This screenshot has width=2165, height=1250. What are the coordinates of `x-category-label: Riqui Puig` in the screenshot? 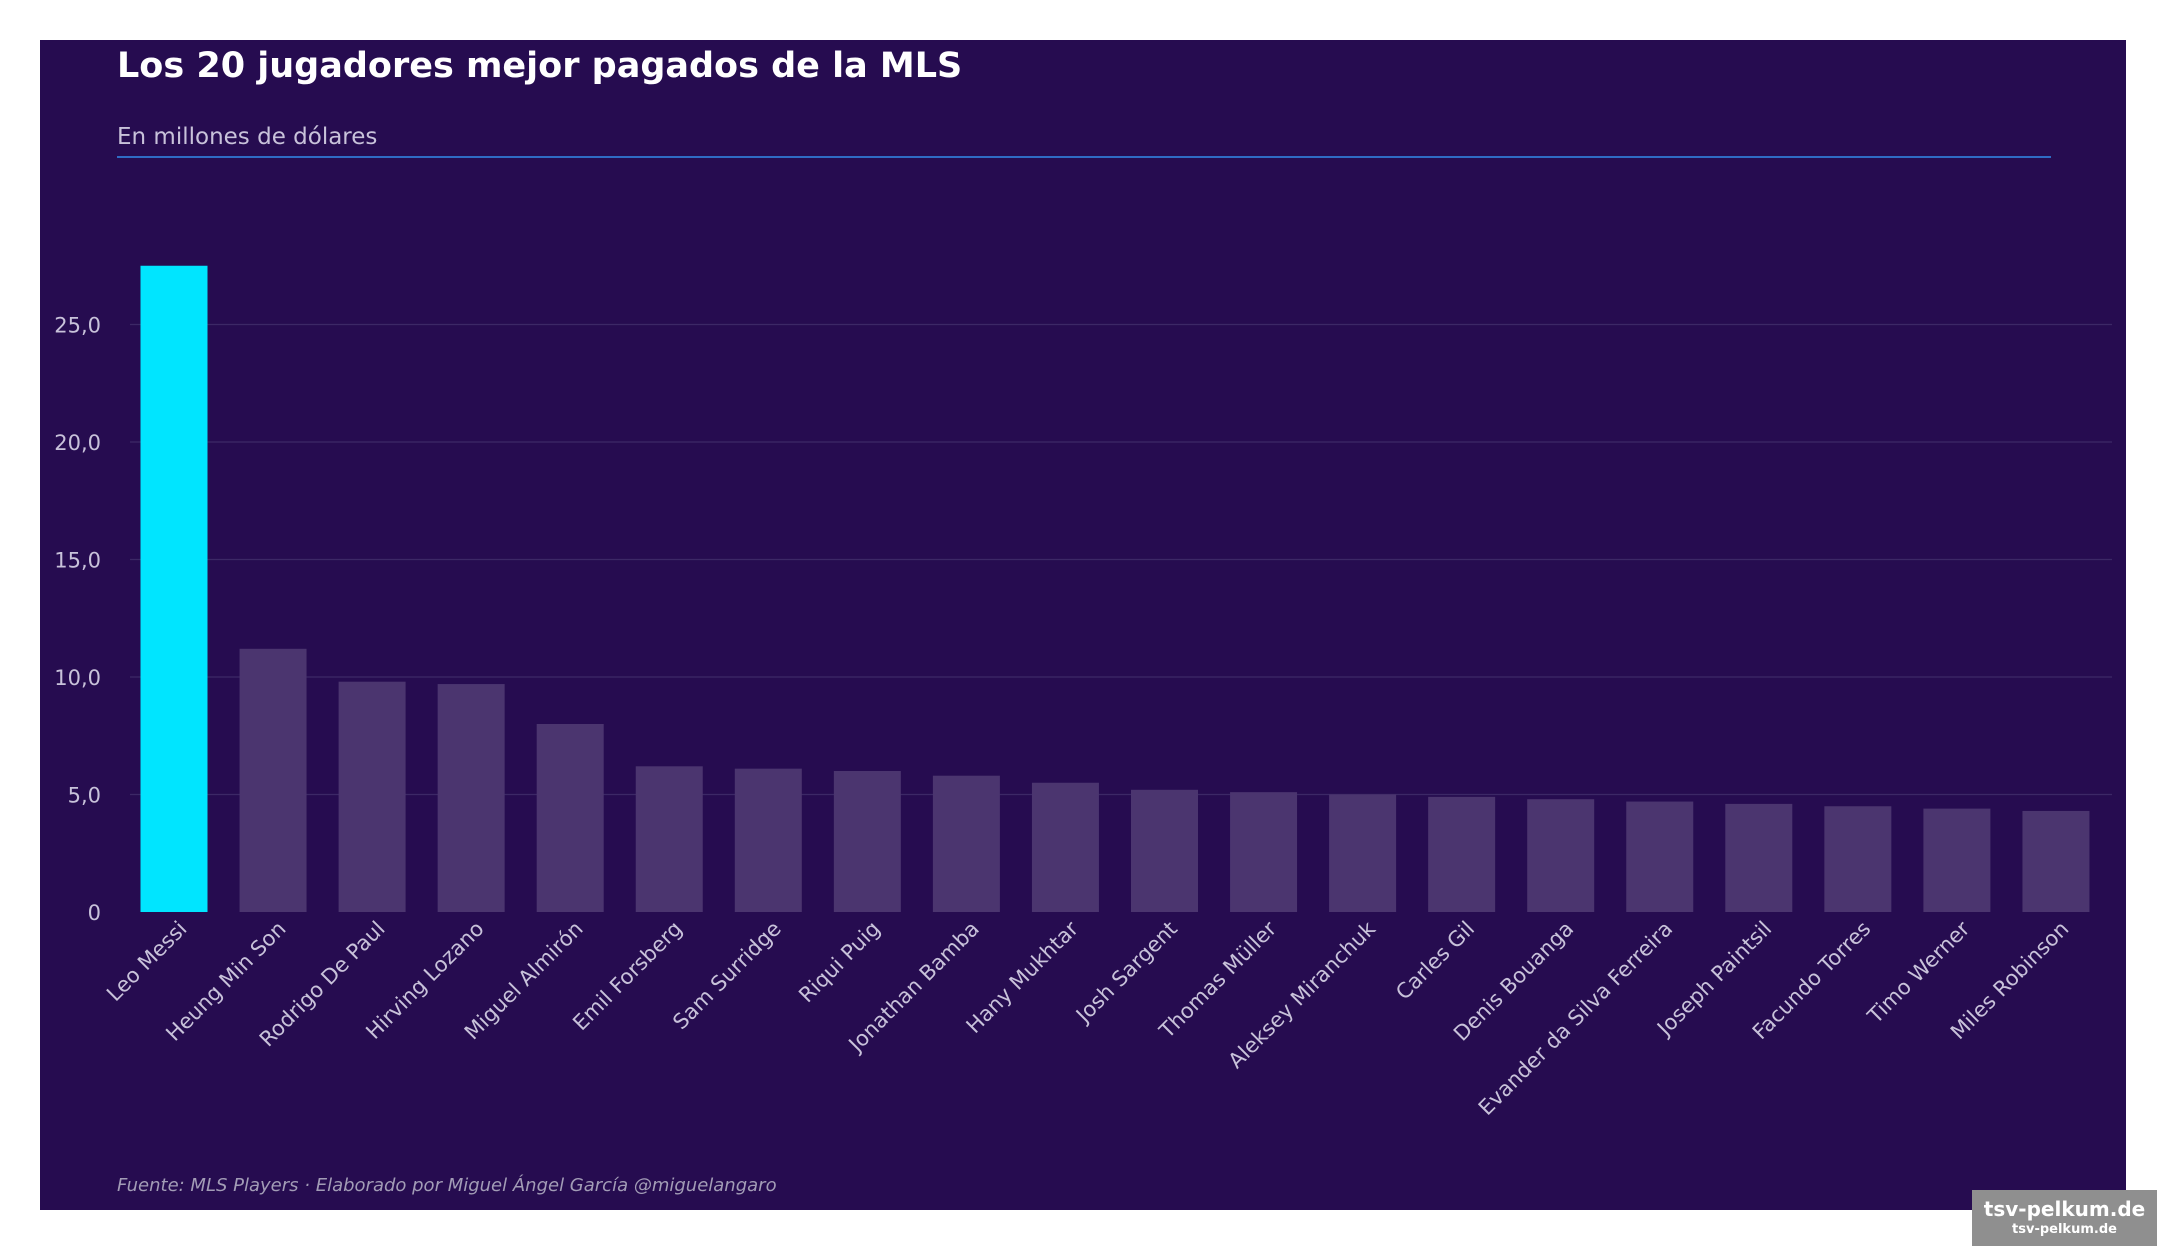 It's located at (839, 962).